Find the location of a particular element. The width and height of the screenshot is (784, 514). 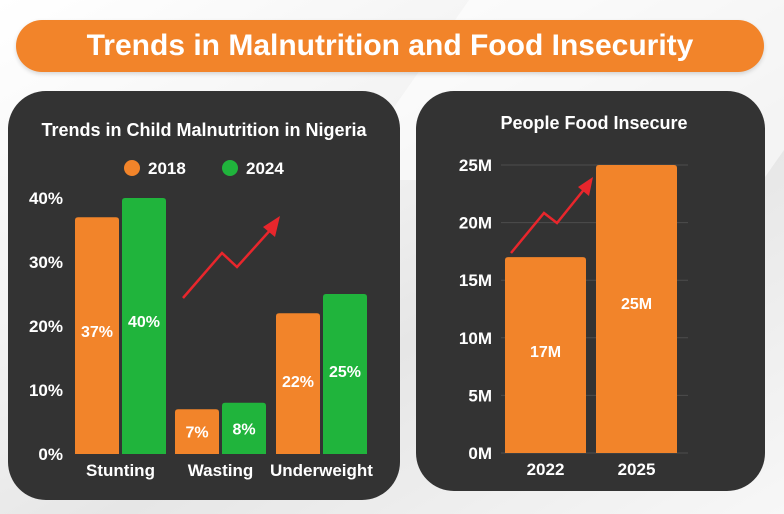

chart-title: People Food Insecure is located at coordinates (593, 123).